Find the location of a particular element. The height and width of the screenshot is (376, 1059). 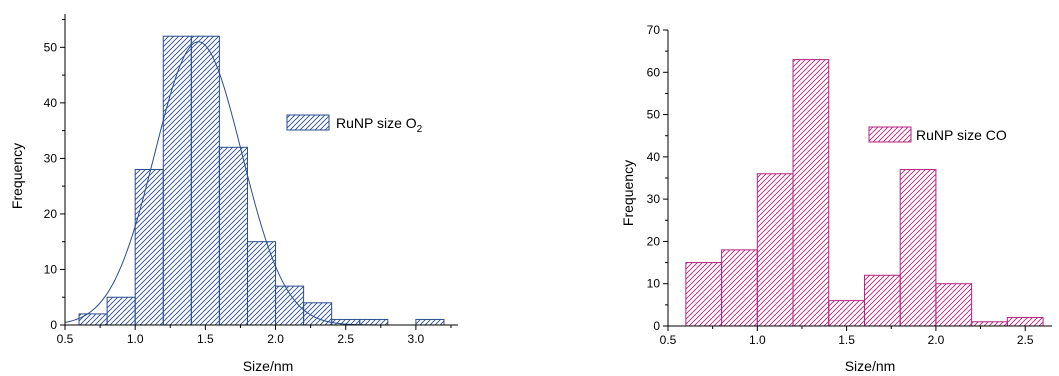

x-ticks: 0.5 1.0 1.5 2.0 2.5 3.0 is located at coordinates (254, 335).